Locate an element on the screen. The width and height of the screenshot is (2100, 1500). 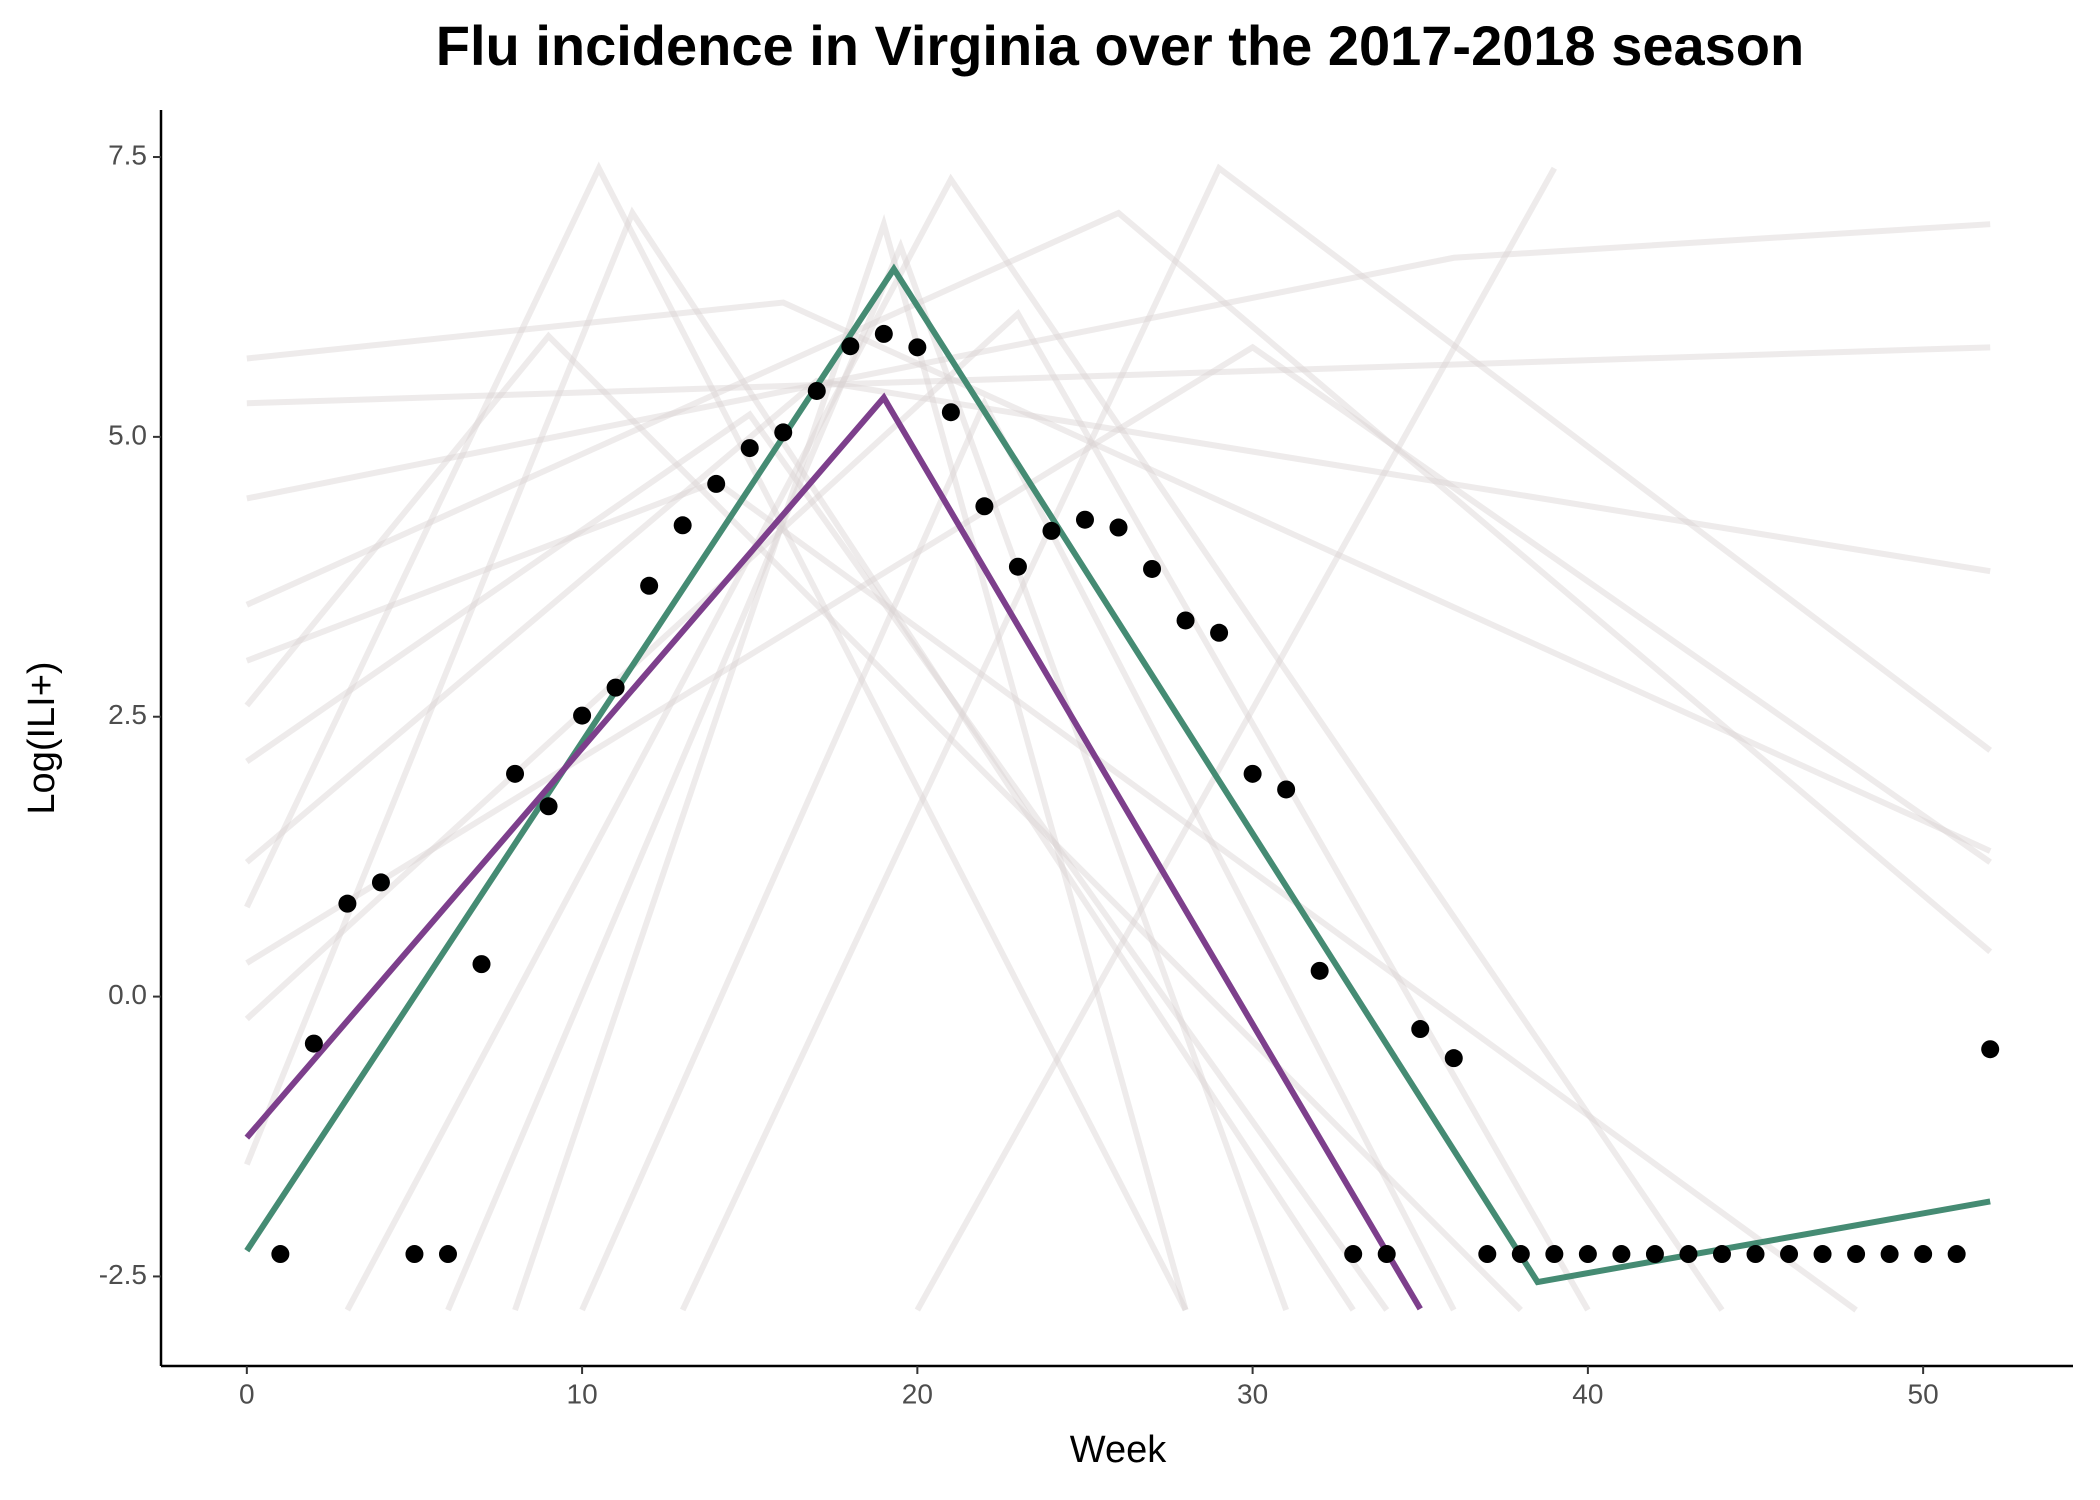
y-axis-title: Log(ILI+) is located at coordinates (42, 737).